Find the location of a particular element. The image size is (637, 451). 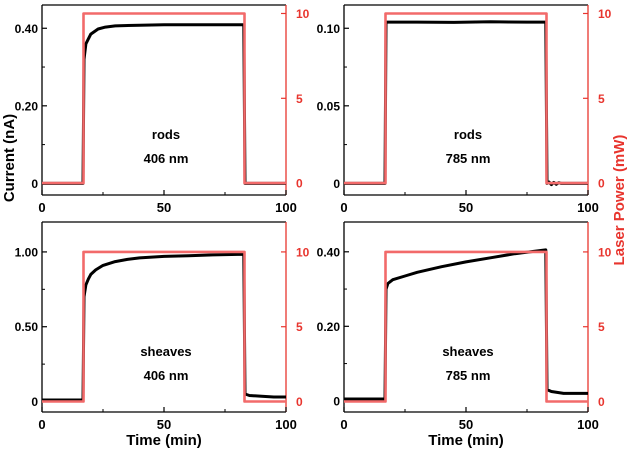

y-axis-label-right: Laser Power (mW) is located at coordinates (619, 200).